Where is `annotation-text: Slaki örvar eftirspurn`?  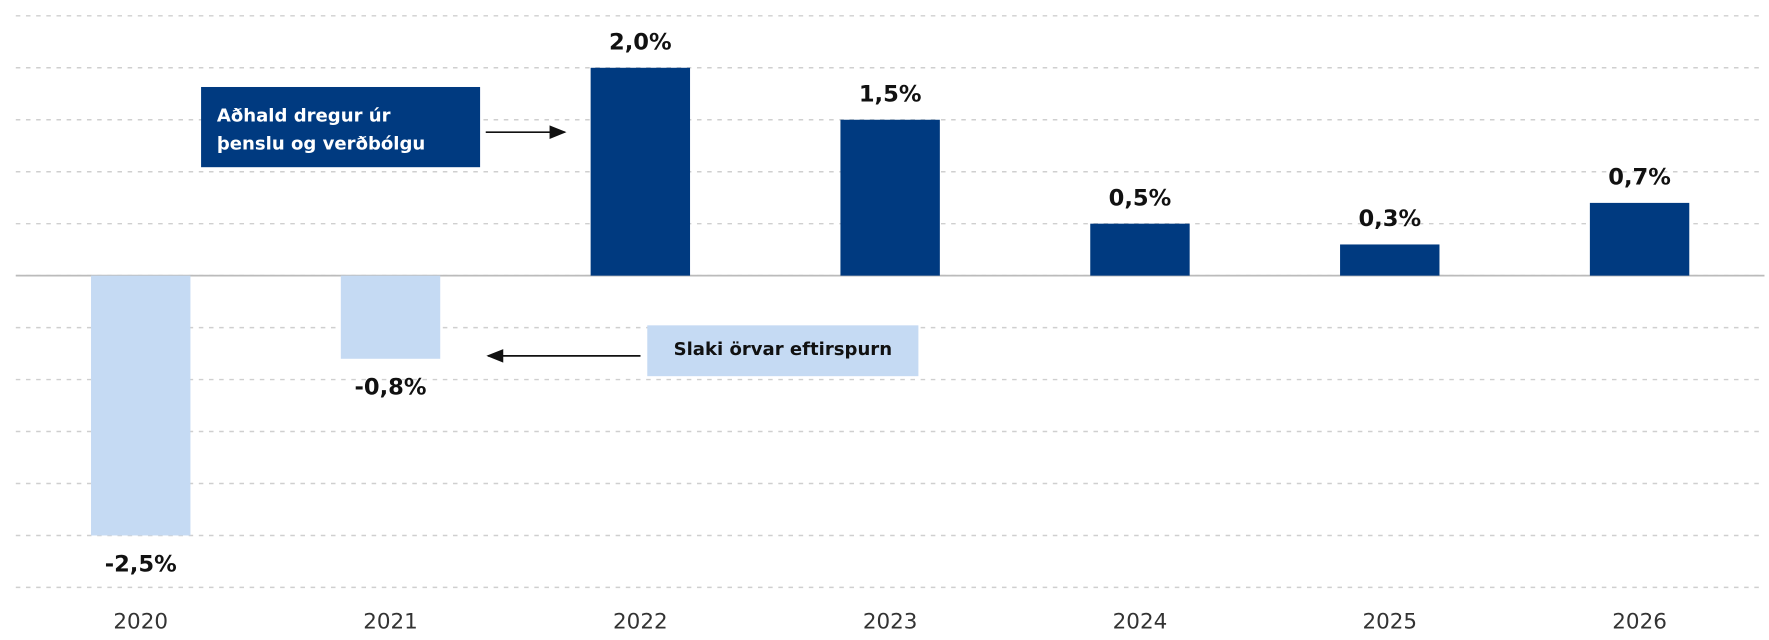 annotation-text: Slaki örvar eftirspurn is located at coordinates (783, 349).